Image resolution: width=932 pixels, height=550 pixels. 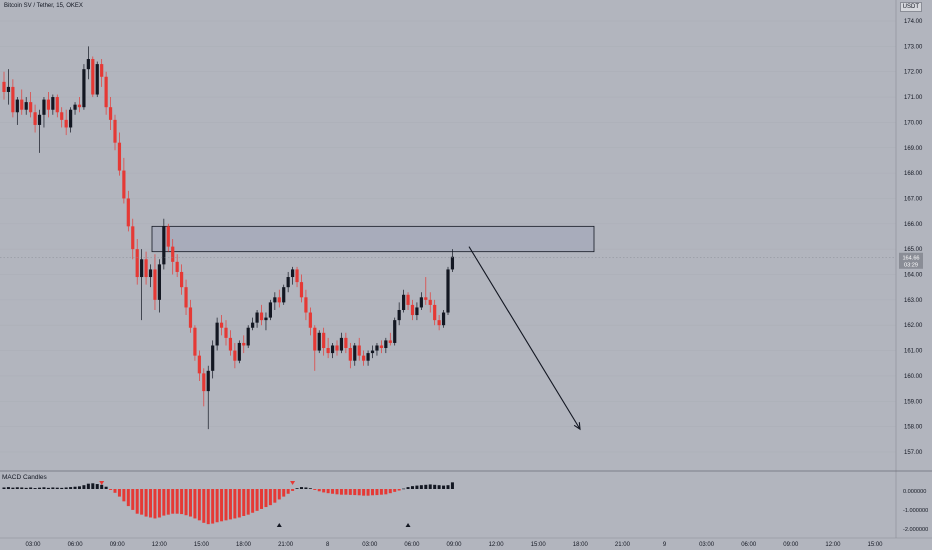 What do you see at coordinates (43, 6) in the screenshot?
I see `symbol-legend: Bitcoin SV / Tether, 15, OKEX` at bounding box center [43, 6].